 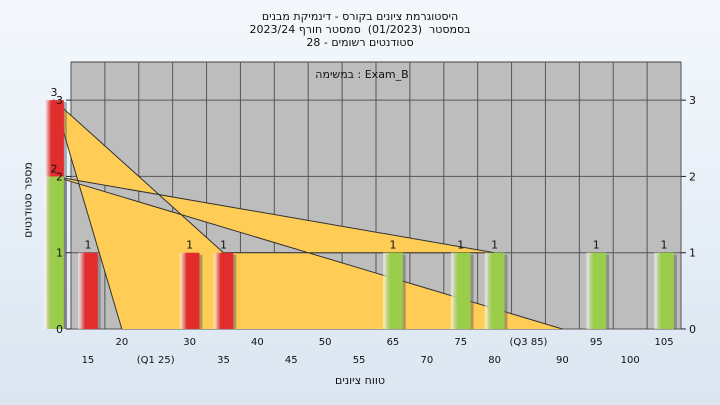 I want to click on x-tick-label: 15, so click(x=88, y=360).